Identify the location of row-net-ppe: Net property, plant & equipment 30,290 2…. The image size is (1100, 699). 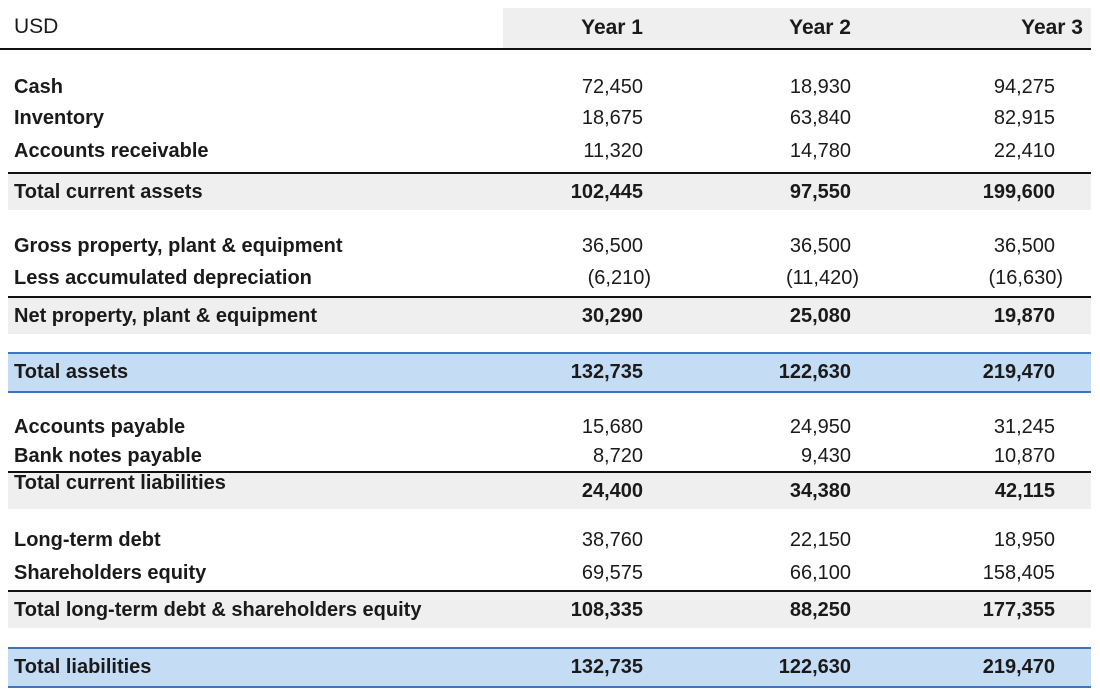
(549, 315).